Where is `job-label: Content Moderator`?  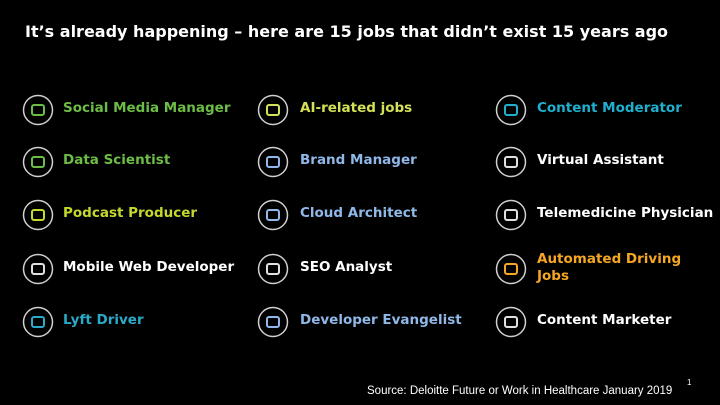
job-label: Content Moderator is located at coordinates (609, 108).